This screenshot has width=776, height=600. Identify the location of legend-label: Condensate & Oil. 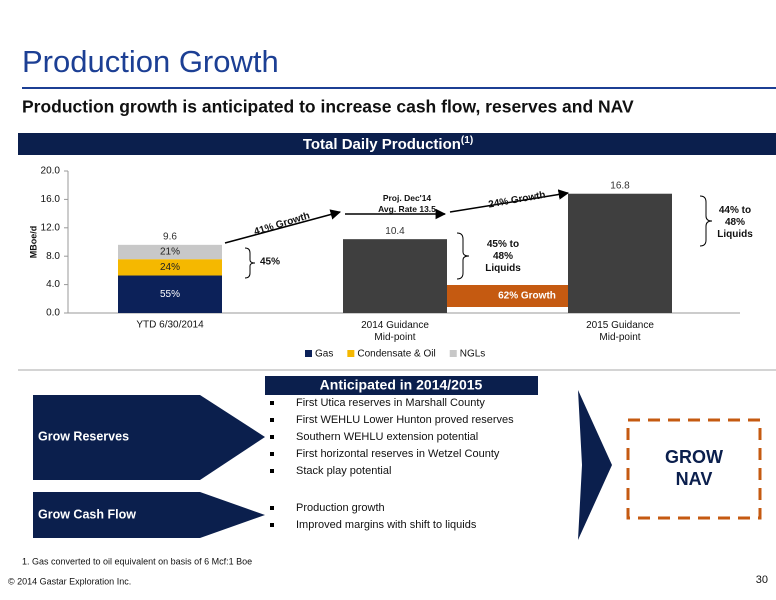
(396, 354).